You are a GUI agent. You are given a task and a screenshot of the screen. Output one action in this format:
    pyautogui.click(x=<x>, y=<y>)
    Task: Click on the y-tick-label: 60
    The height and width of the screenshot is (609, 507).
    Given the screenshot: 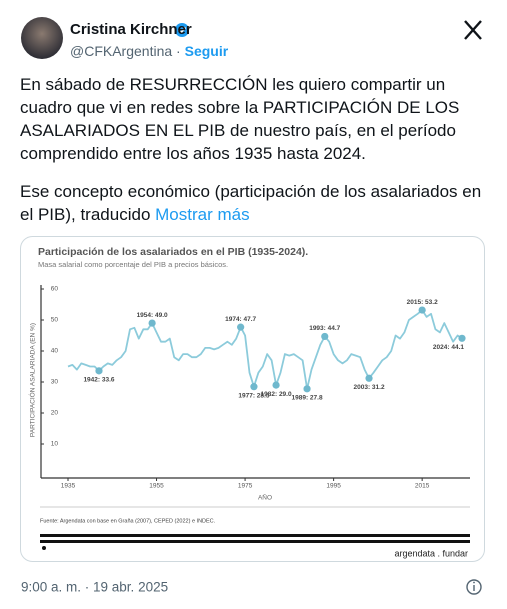 What is the action you would take?
    pyautogui.click(x=55, y=289)
    